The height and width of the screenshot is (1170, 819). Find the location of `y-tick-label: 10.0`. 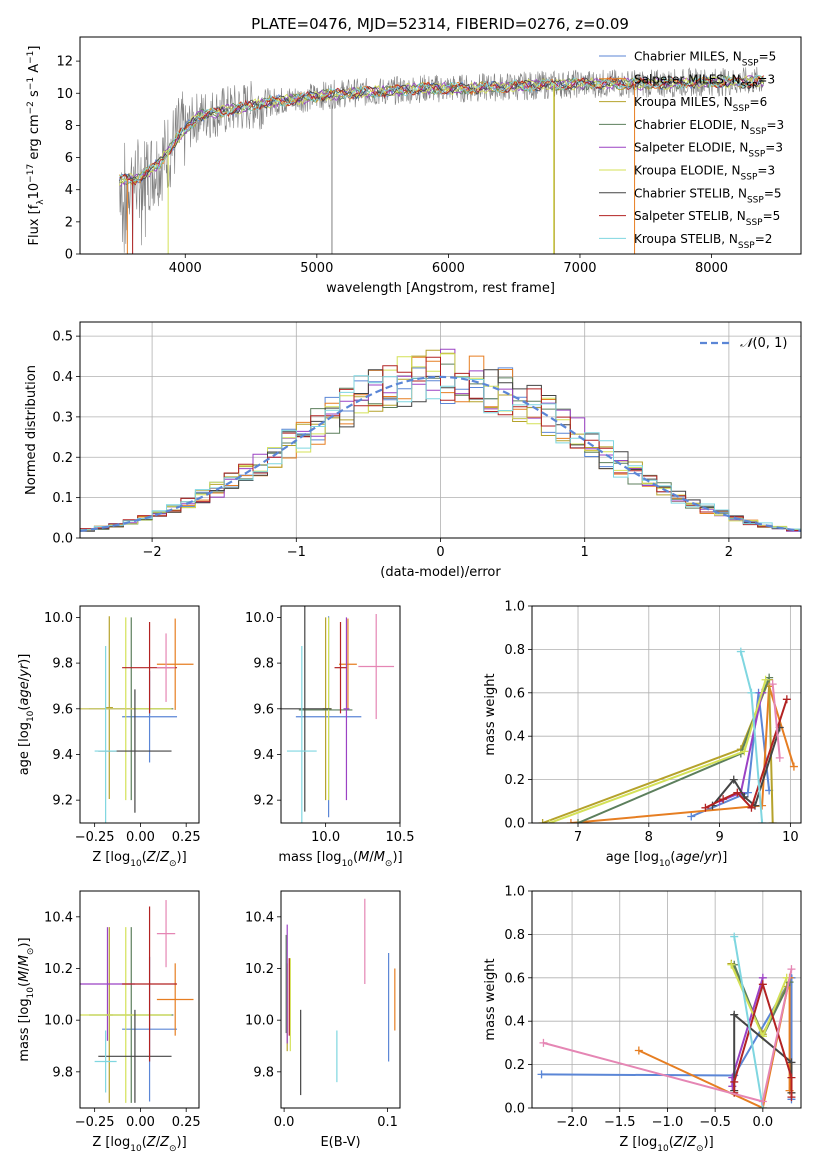

y-tick-label: 10.0 is located at coordinates (259, 618).